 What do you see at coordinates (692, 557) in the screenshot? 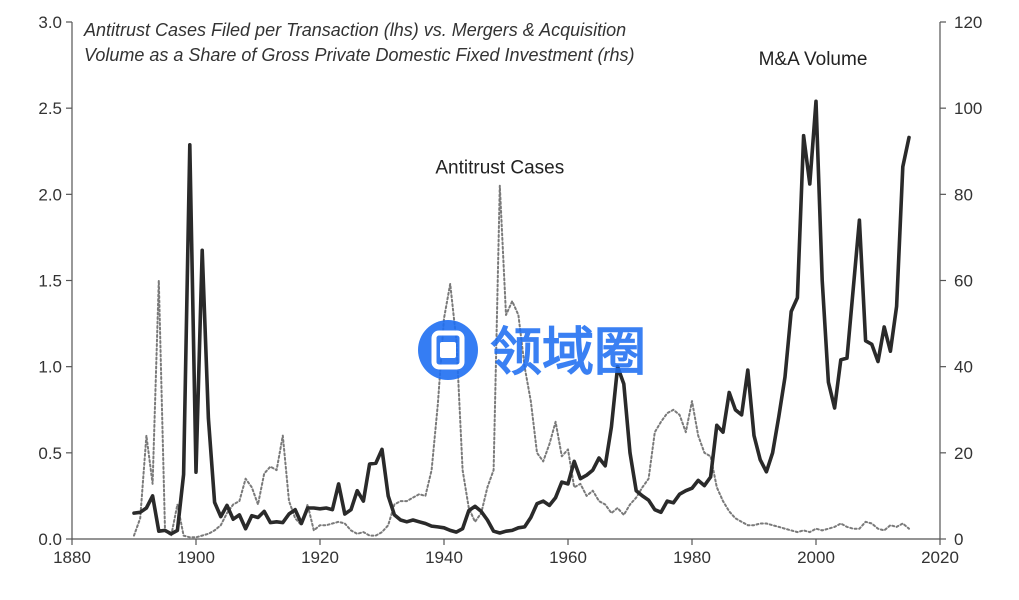
I see `x-tick-label: 1980` at bounding box center [692, 557].